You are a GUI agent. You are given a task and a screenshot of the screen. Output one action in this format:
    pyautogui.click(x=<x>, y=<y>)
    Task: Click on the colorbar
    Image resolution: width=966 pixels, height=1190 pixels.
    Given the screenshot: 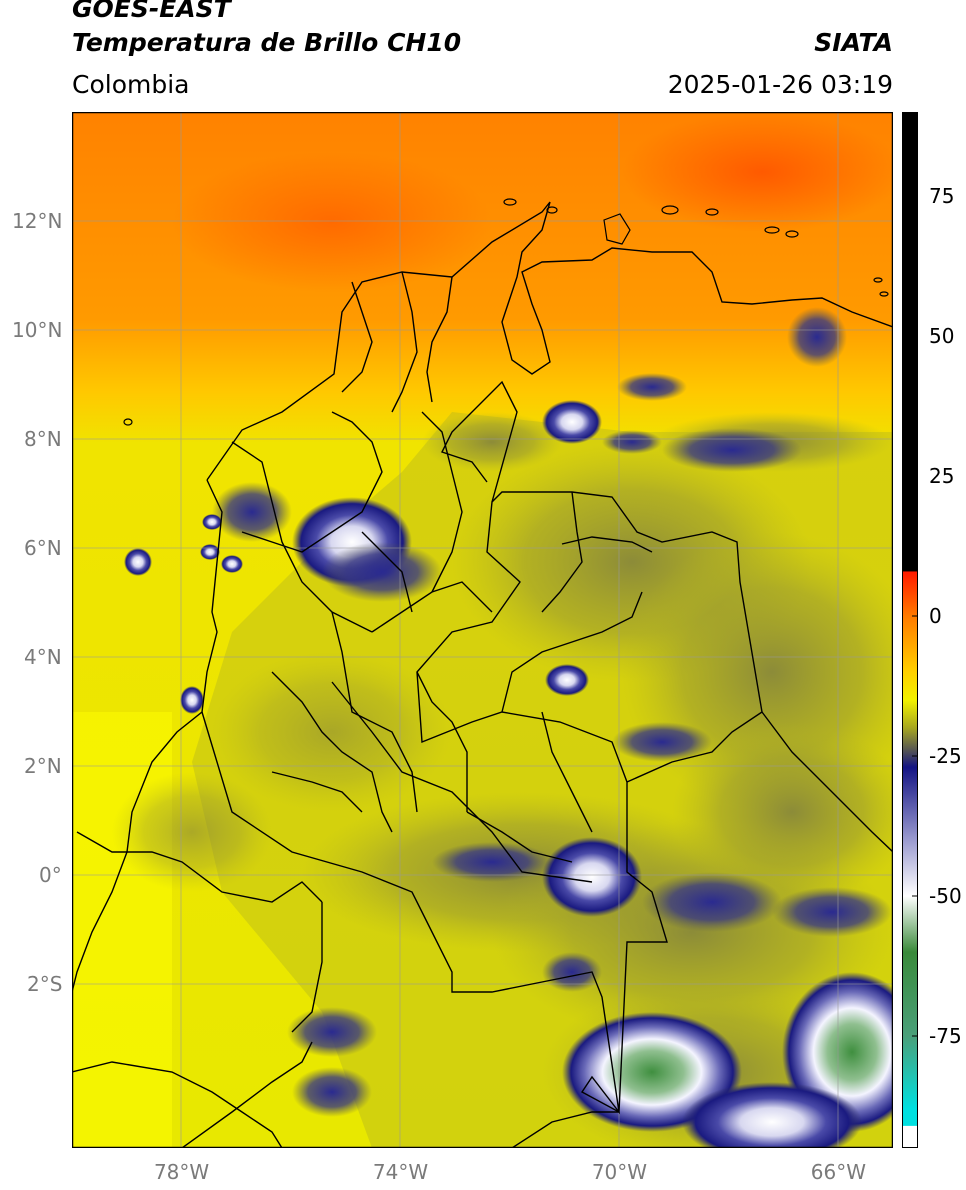 What is the action you would take?
    pyautogui.click(x=910, y=630)
    